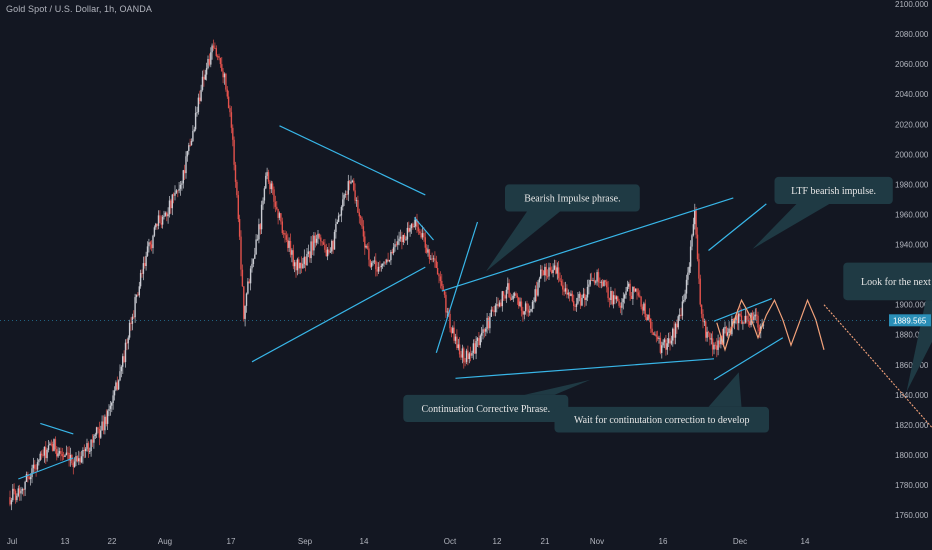  Describe the element at coordinates (545, 541) in the screenshot. I see `x-tick-label: 21` at that location.